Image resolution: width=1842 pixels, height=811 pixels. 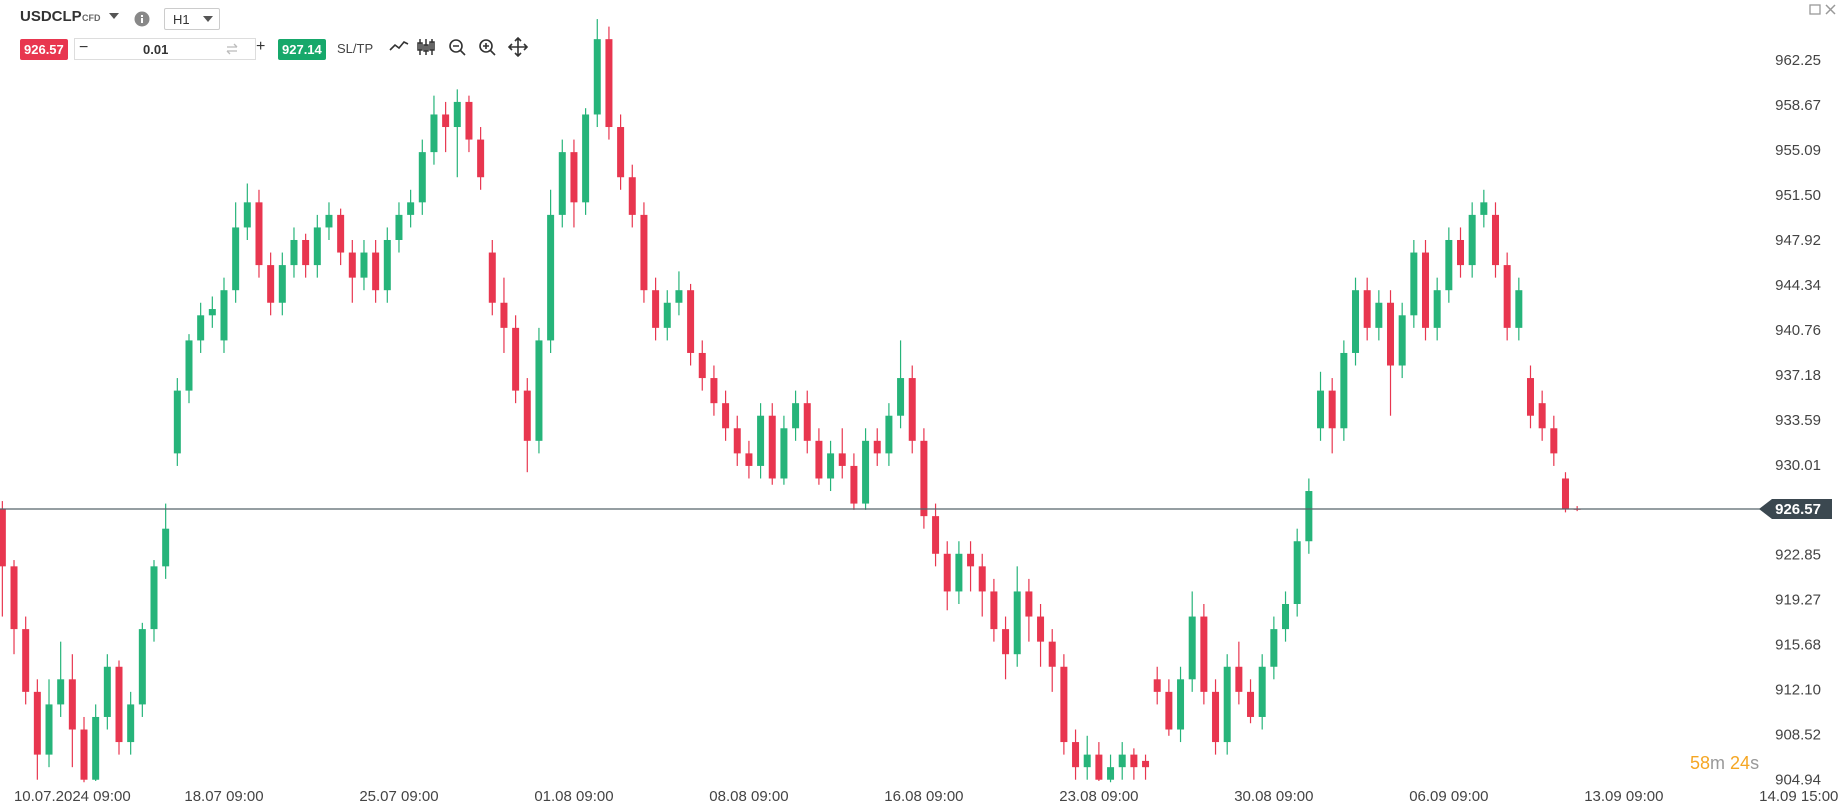 What do you see at coordinates (181, 19) in the screenshot?
I see `timeframe: H1` at bounding box center [181, 19].